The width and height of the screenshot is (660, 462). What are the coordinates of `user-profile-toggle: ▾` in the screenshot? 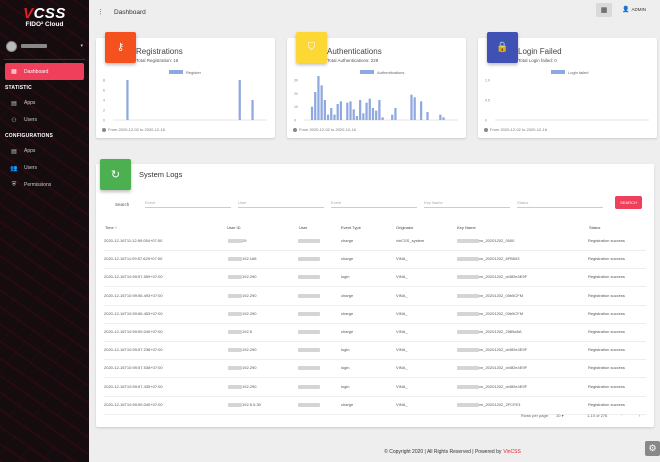 It's located at (44, 46).